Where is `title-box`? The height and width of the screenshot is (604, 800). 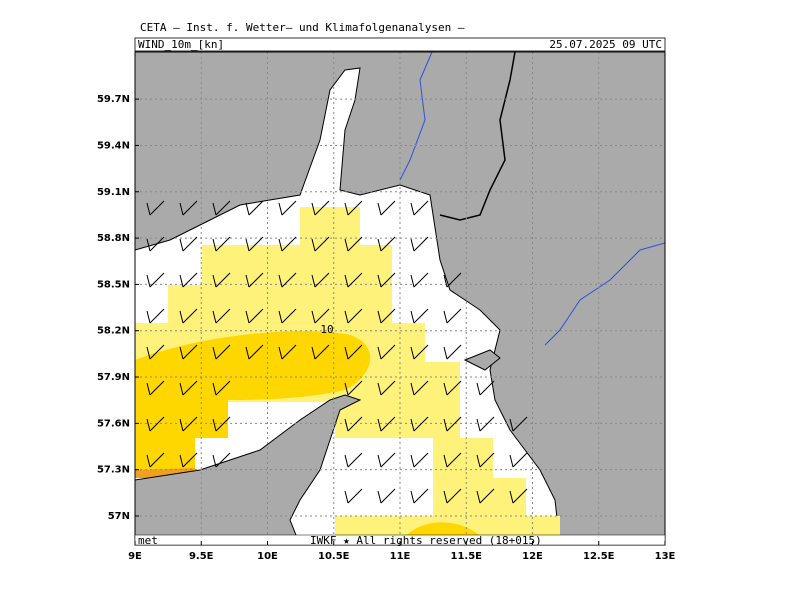
title-box is located at coordinates (400, 44).